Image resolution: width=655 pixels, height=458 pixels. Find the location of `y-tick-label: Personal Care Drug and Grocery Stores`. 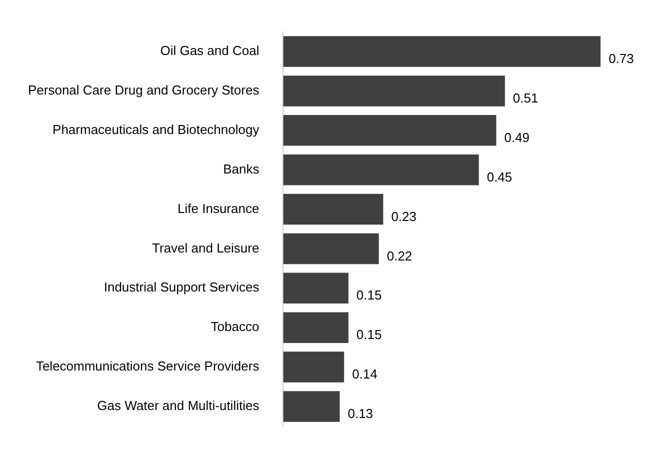

y-tick-label: Personal Care Drug and Grocery Stores is located at coordinates (144, 90).